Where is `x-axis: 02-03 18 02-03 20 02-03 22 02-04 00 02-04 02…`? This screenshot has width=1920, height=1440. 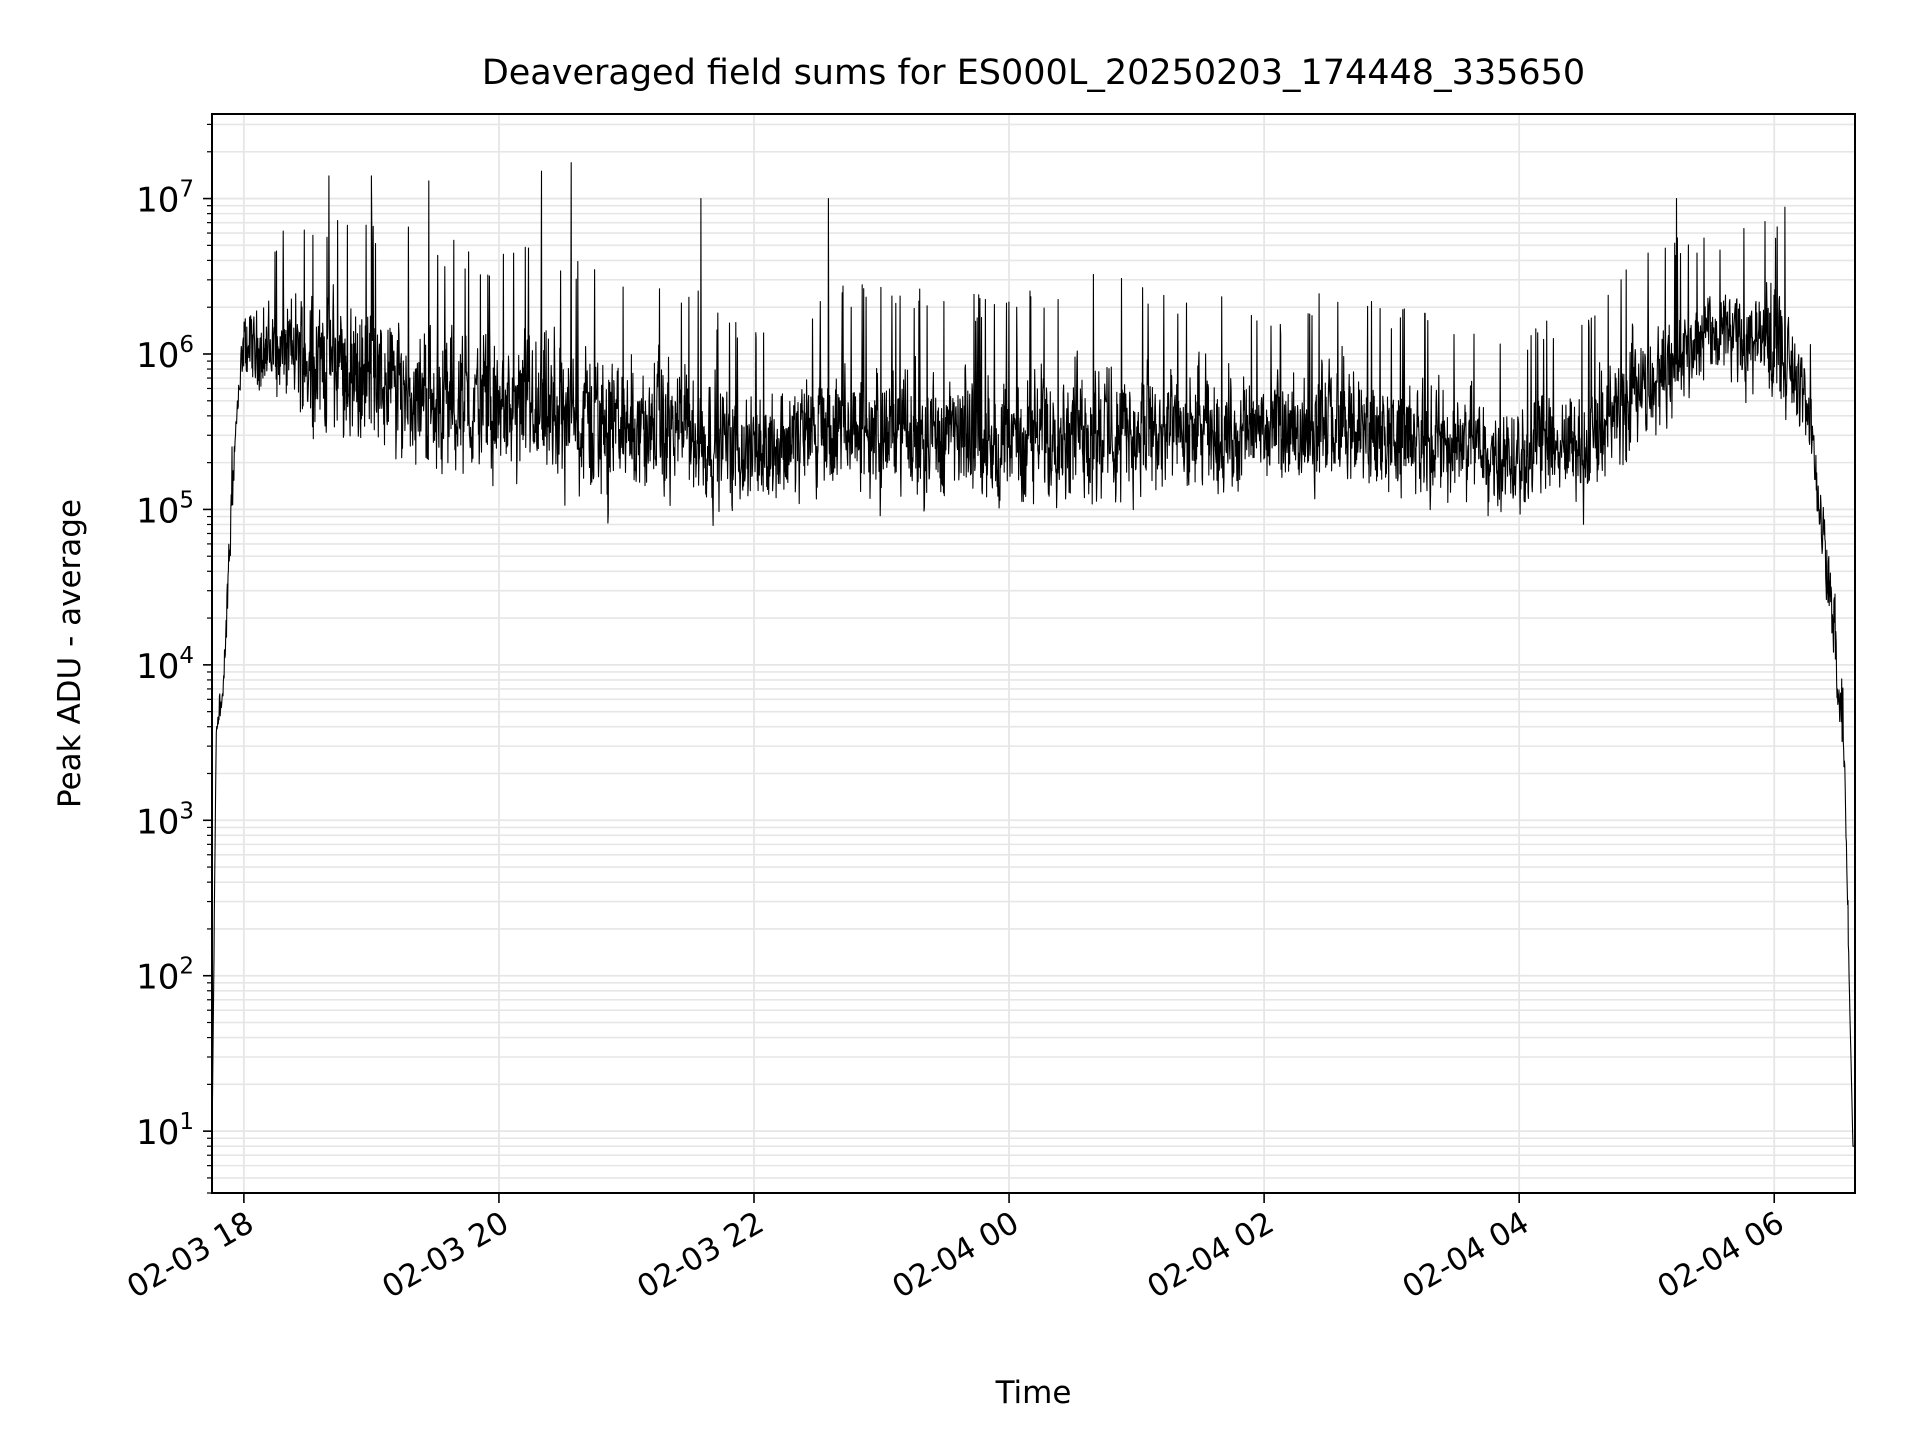
x-axis: 02-03 18 02-03 20 02-03 22 02-04 00 02-04 02… is located at coordinates (955, 1249).